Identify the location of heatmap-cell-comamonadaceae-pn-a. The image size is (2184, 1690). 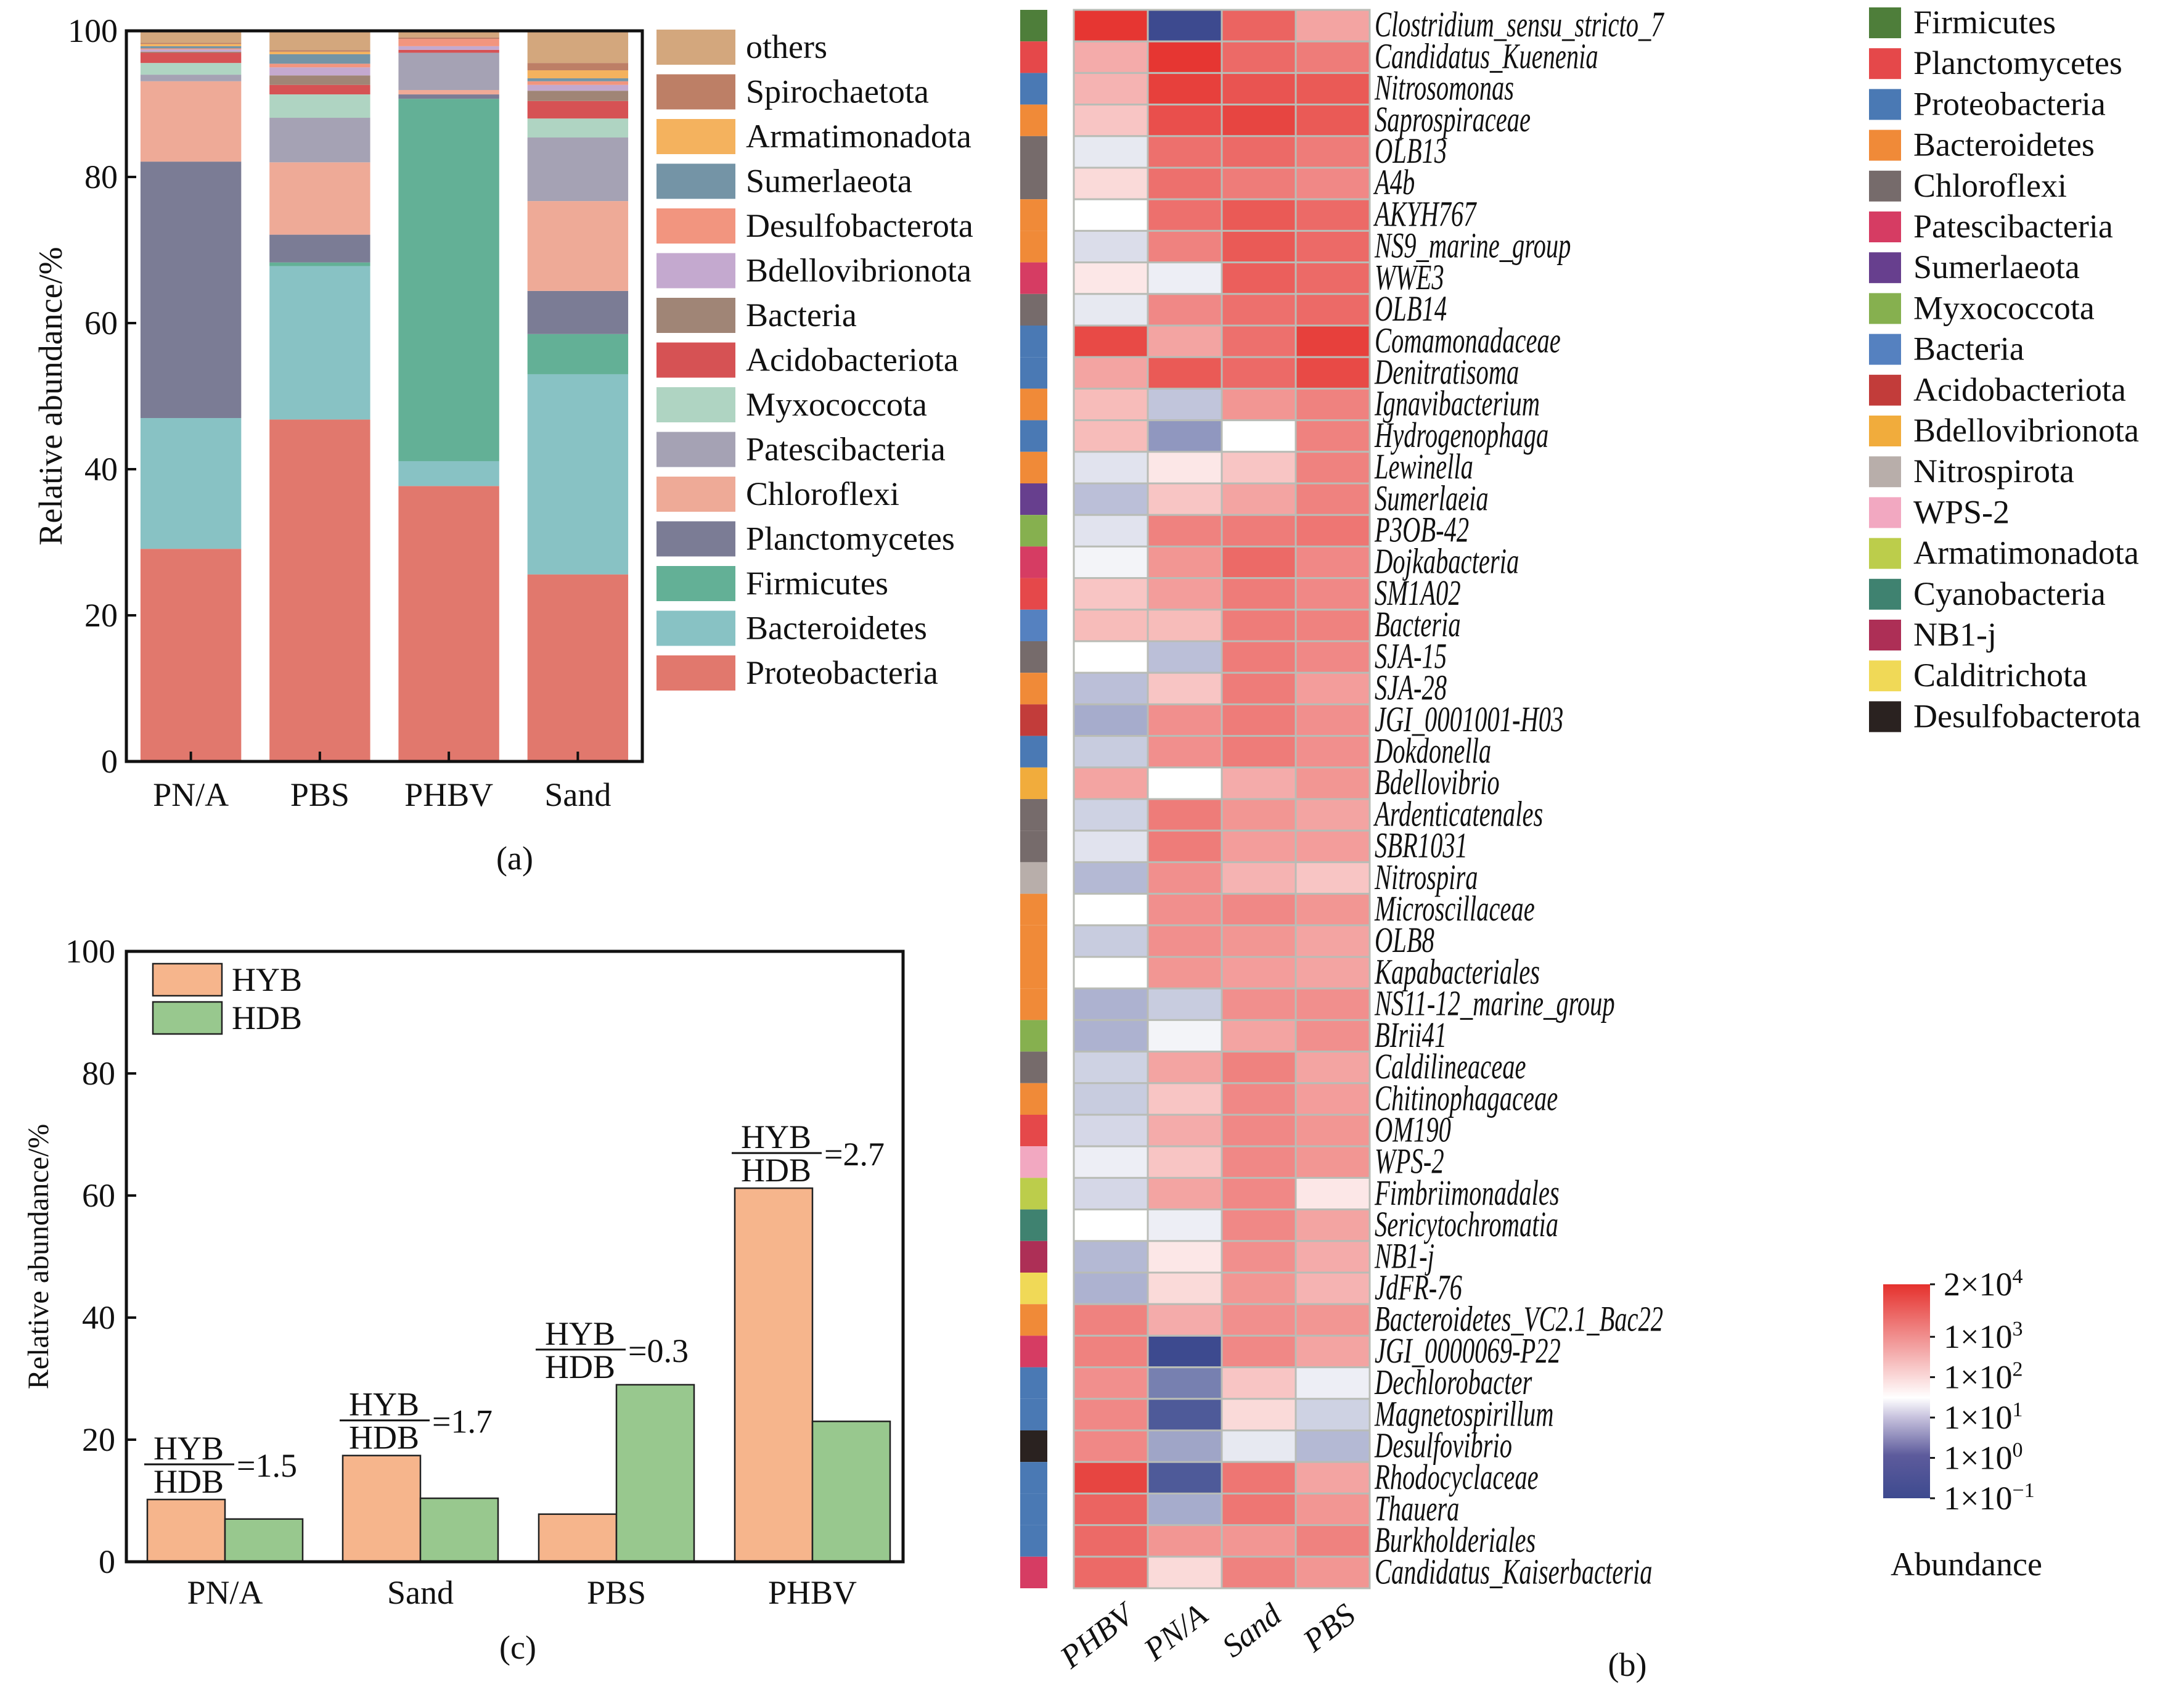
(1185, 341).